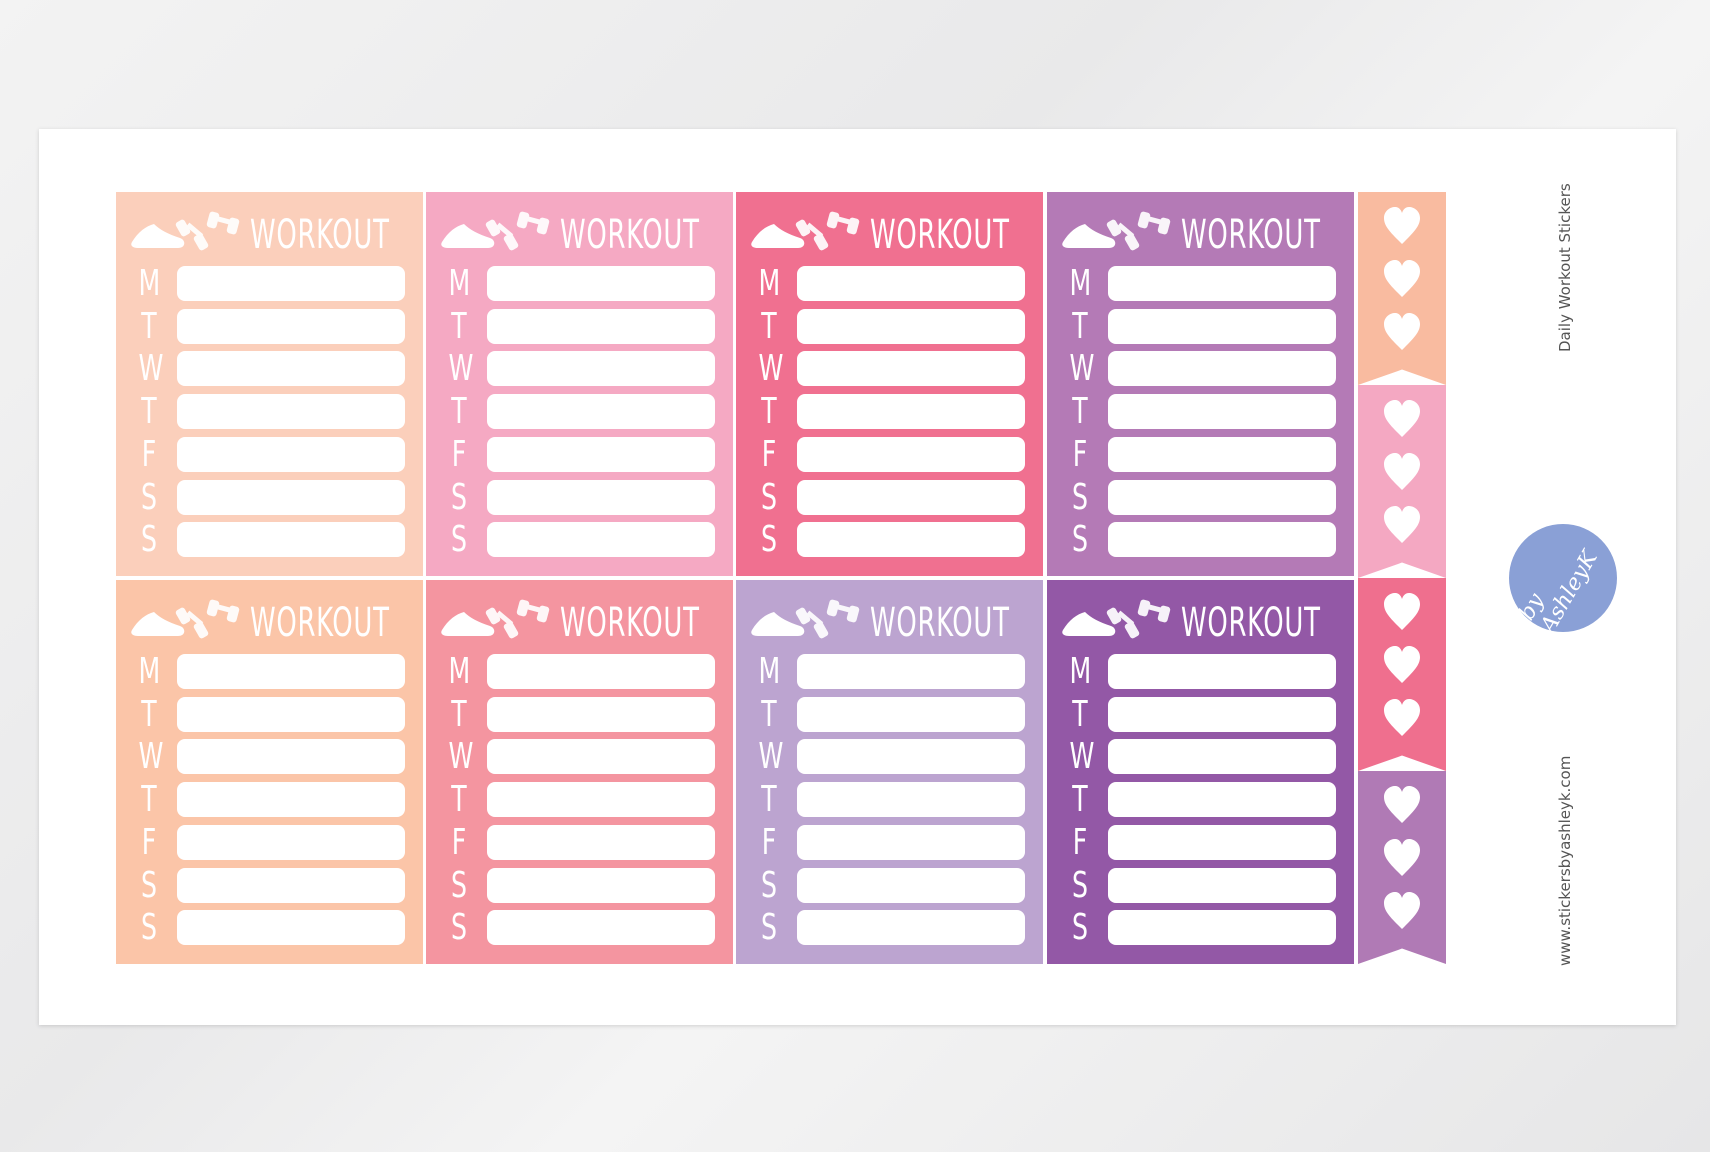 This screenshot has height=1152, width=1710. What do you see at coordinates (1565, 267) in the screenshot?
I see `sheet-title: Daily Workout Stickers` at bounding box center [1565, 267].